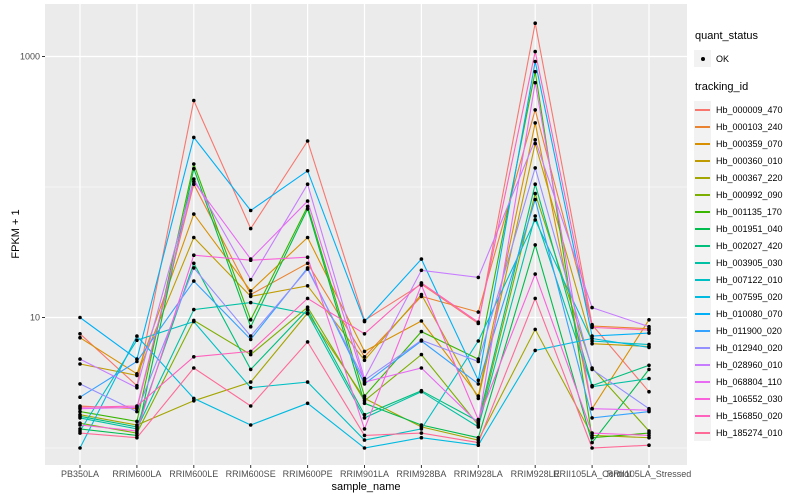 The image size is (800, 500). I want to click on point-marker-icon, so click(702, 58).